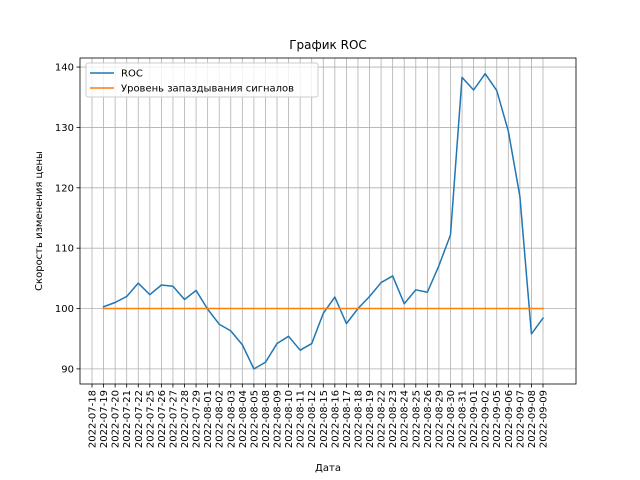 This screenshot has height=480, width=640. What do you see at coordinates (231, 419) in the screenshot?
I see `x-tick-label: 2022-08-03` at bounding box center [231, 419].